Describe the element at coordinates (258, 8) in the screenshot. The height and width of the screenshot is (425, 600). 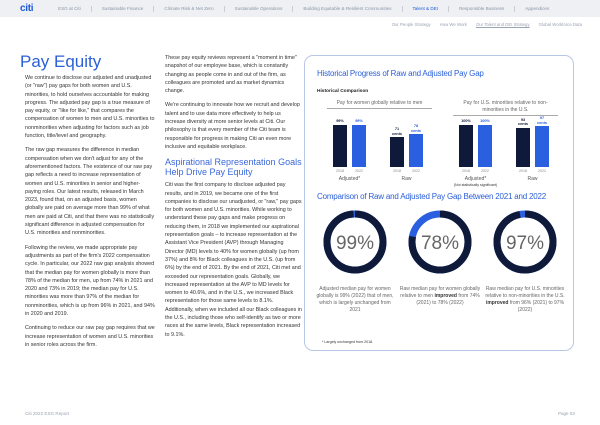
I see `nav-item: Sustainable Operations` at that location.